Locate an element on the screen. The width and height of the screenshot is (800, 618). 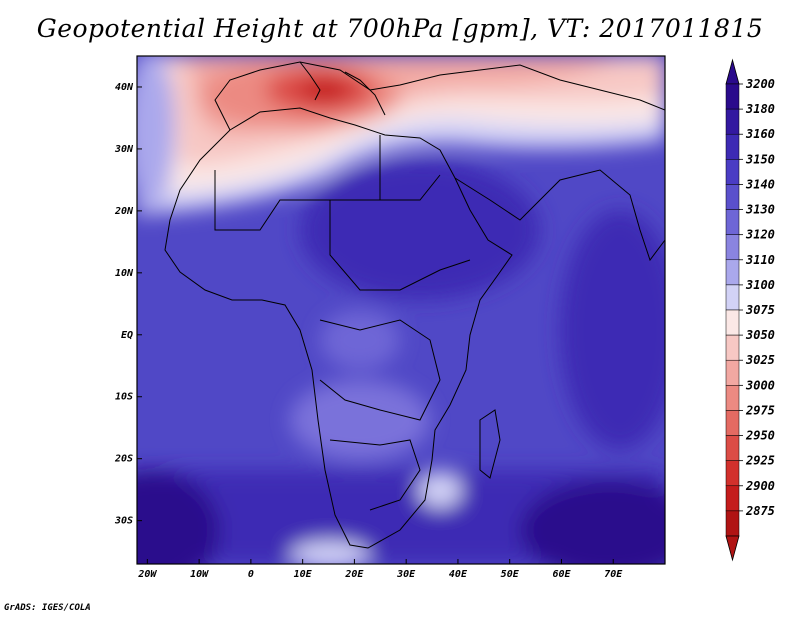
colorbar-label: 3050 is located at coordinates (760, 335).